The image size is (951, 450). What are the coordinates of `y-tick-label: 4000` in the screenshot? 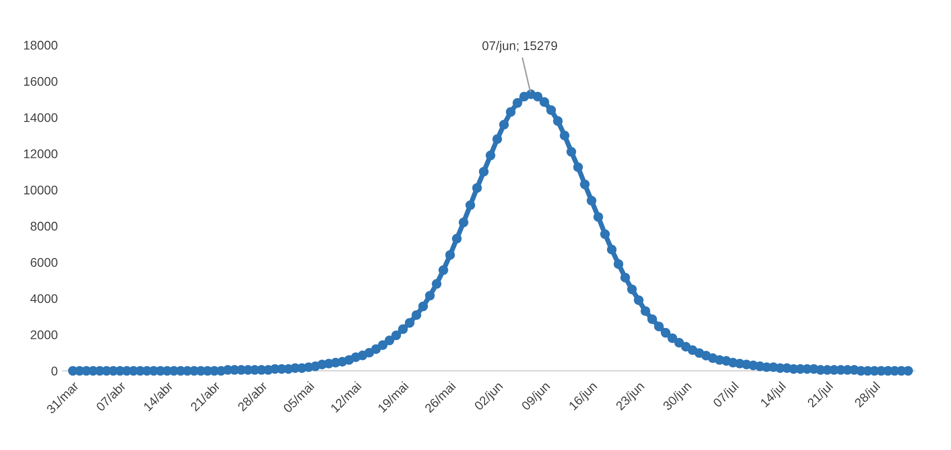 It's located at (44, 299).